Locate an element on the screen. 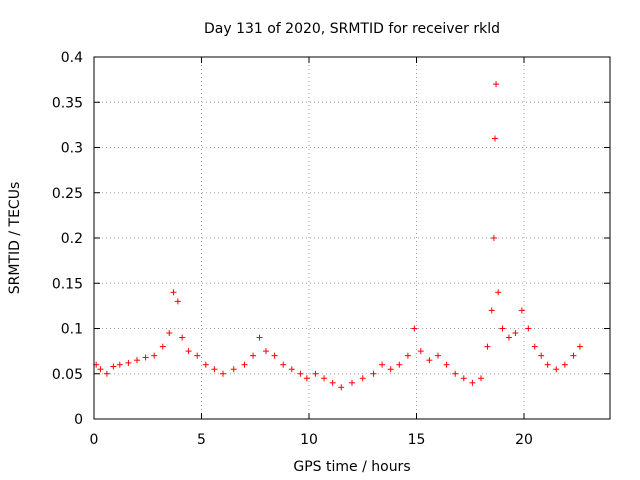 This screenshot has width=640, height=480. y-tick-label: 0.3 is located at coordinates (72, 149).